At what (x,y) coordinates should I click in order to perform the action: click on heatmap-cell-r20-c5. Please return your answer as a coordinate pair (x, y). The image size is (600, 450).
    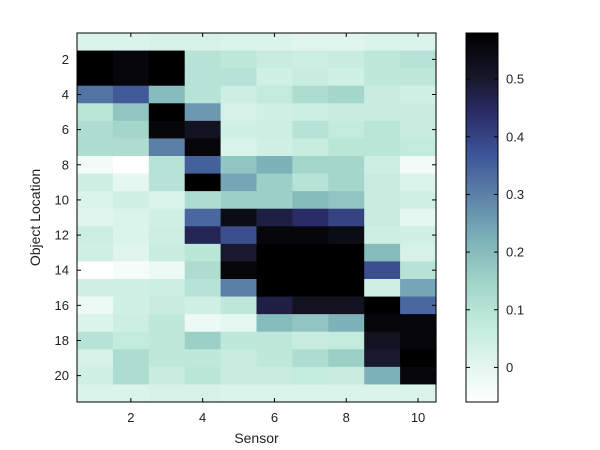
    Looking at the image, I should click on (239, 376).